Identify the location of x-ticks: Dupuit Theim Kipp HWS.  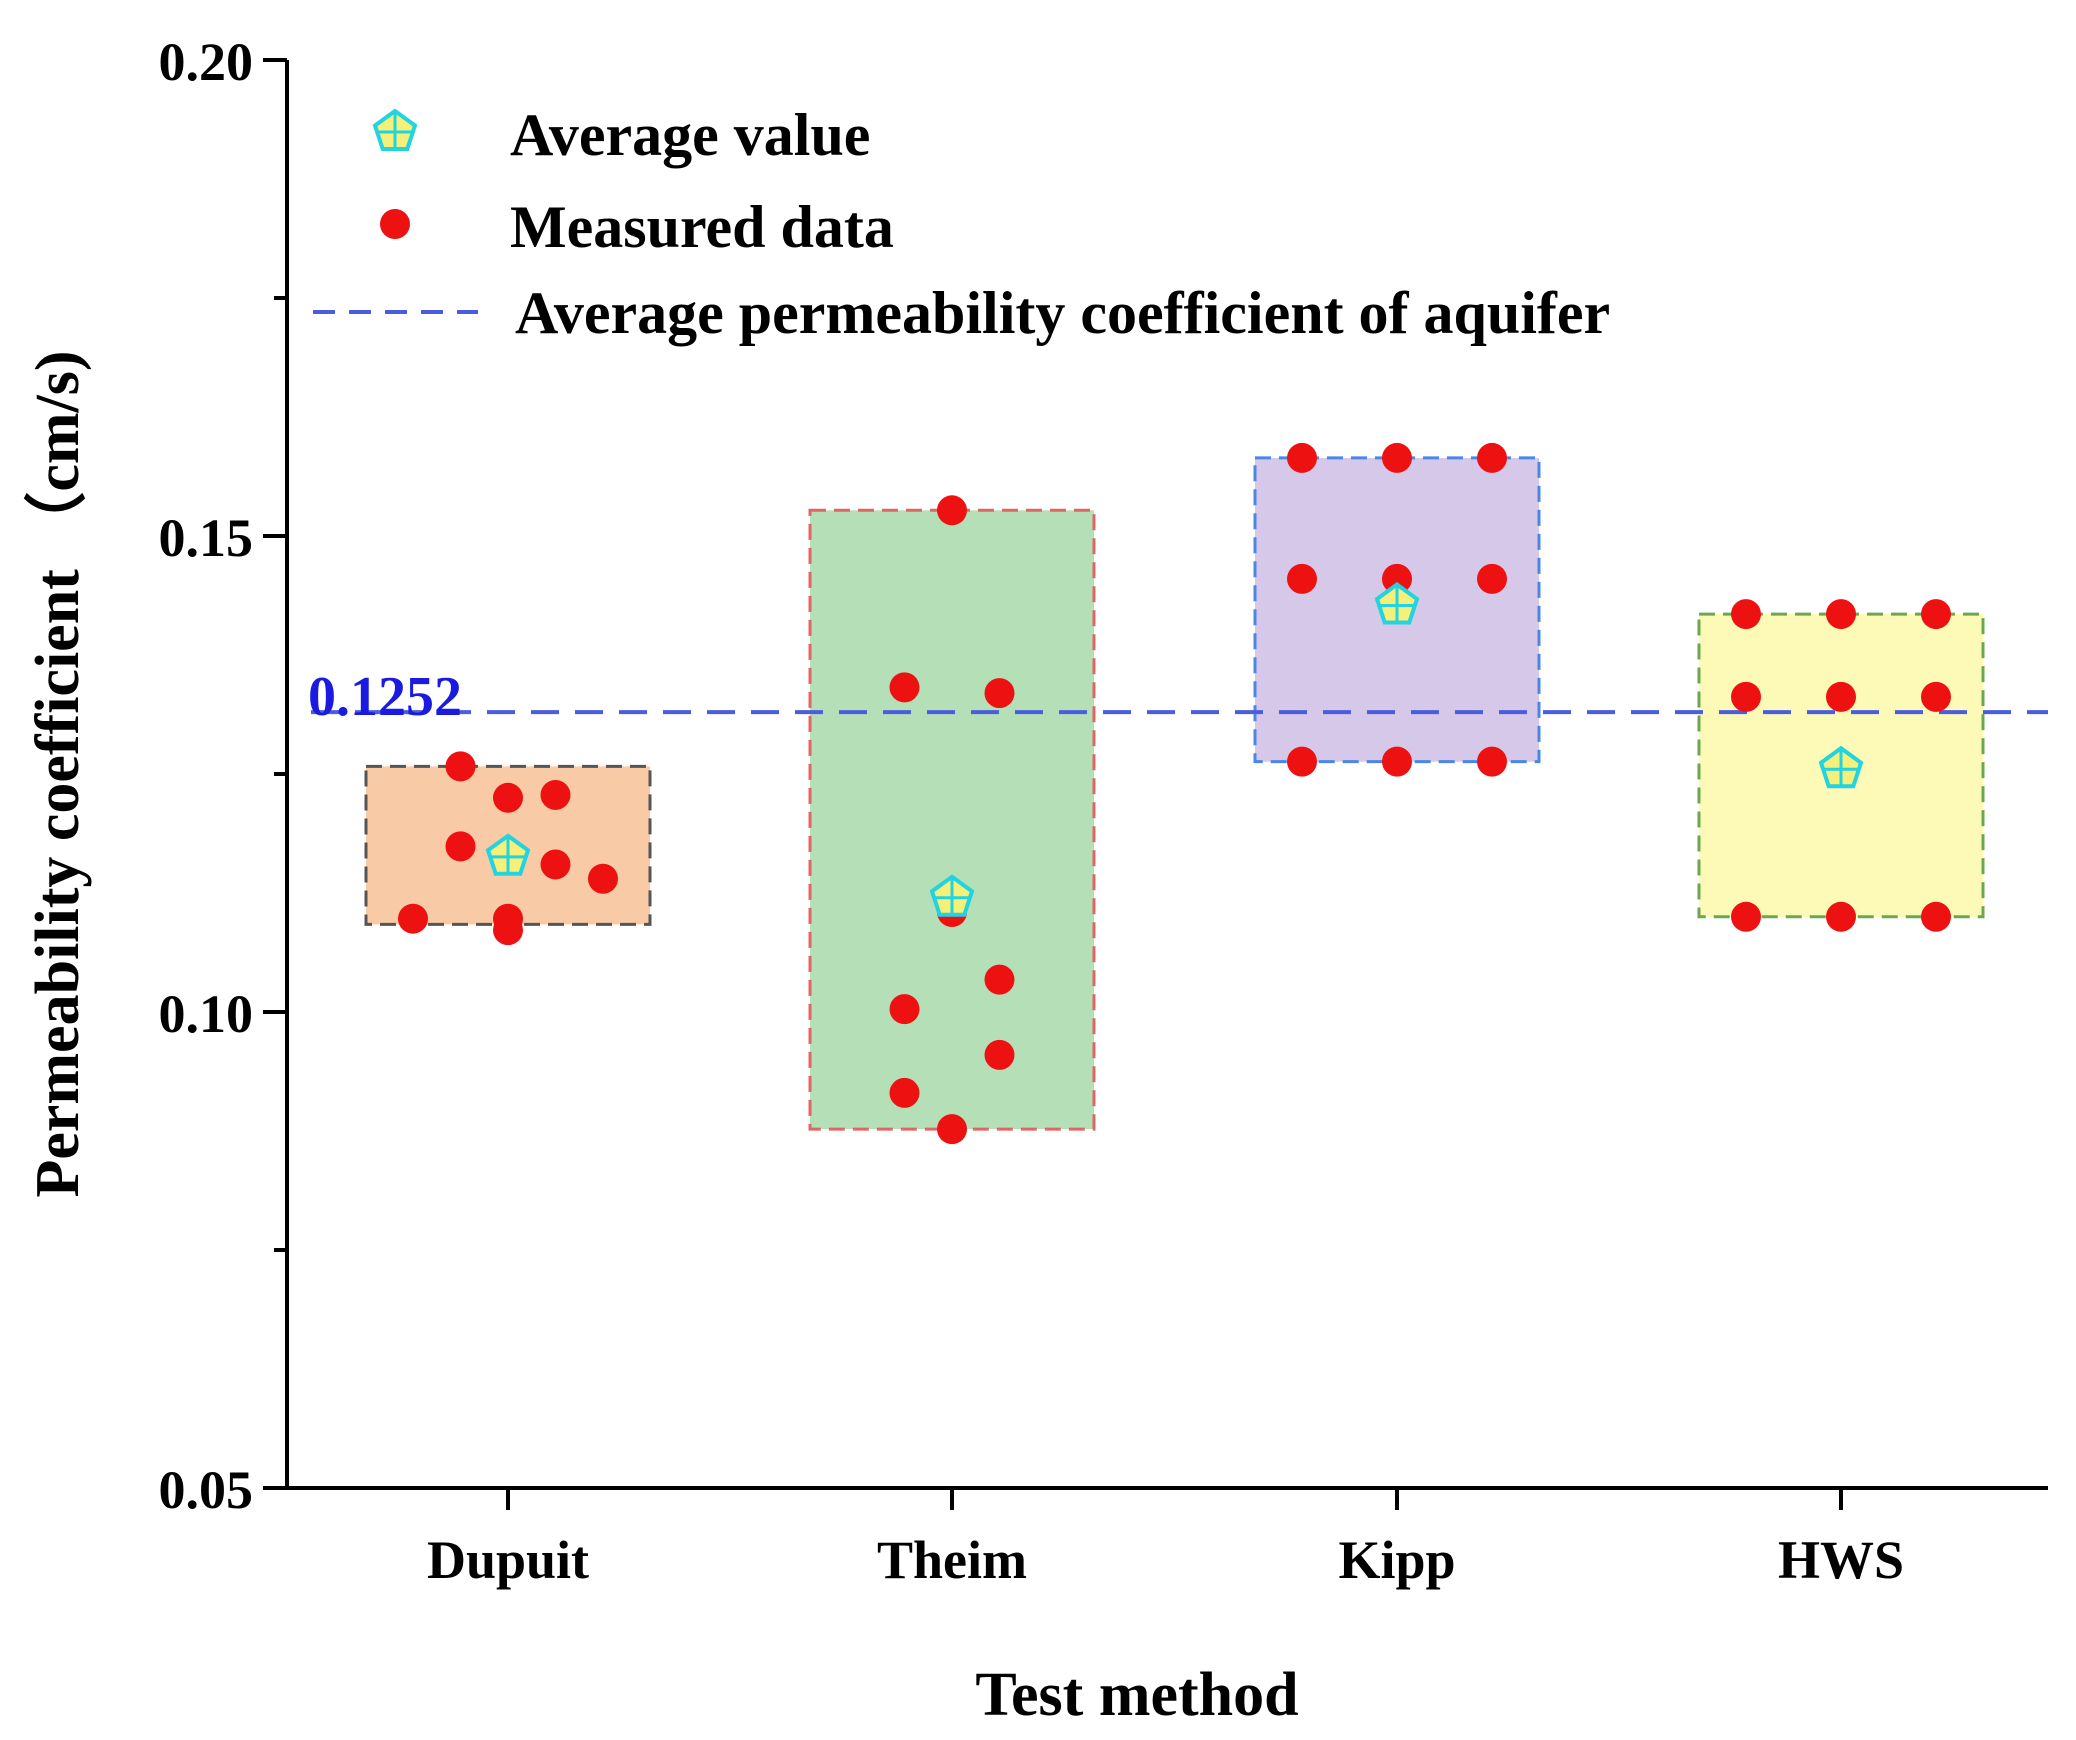
(1165, 1539).